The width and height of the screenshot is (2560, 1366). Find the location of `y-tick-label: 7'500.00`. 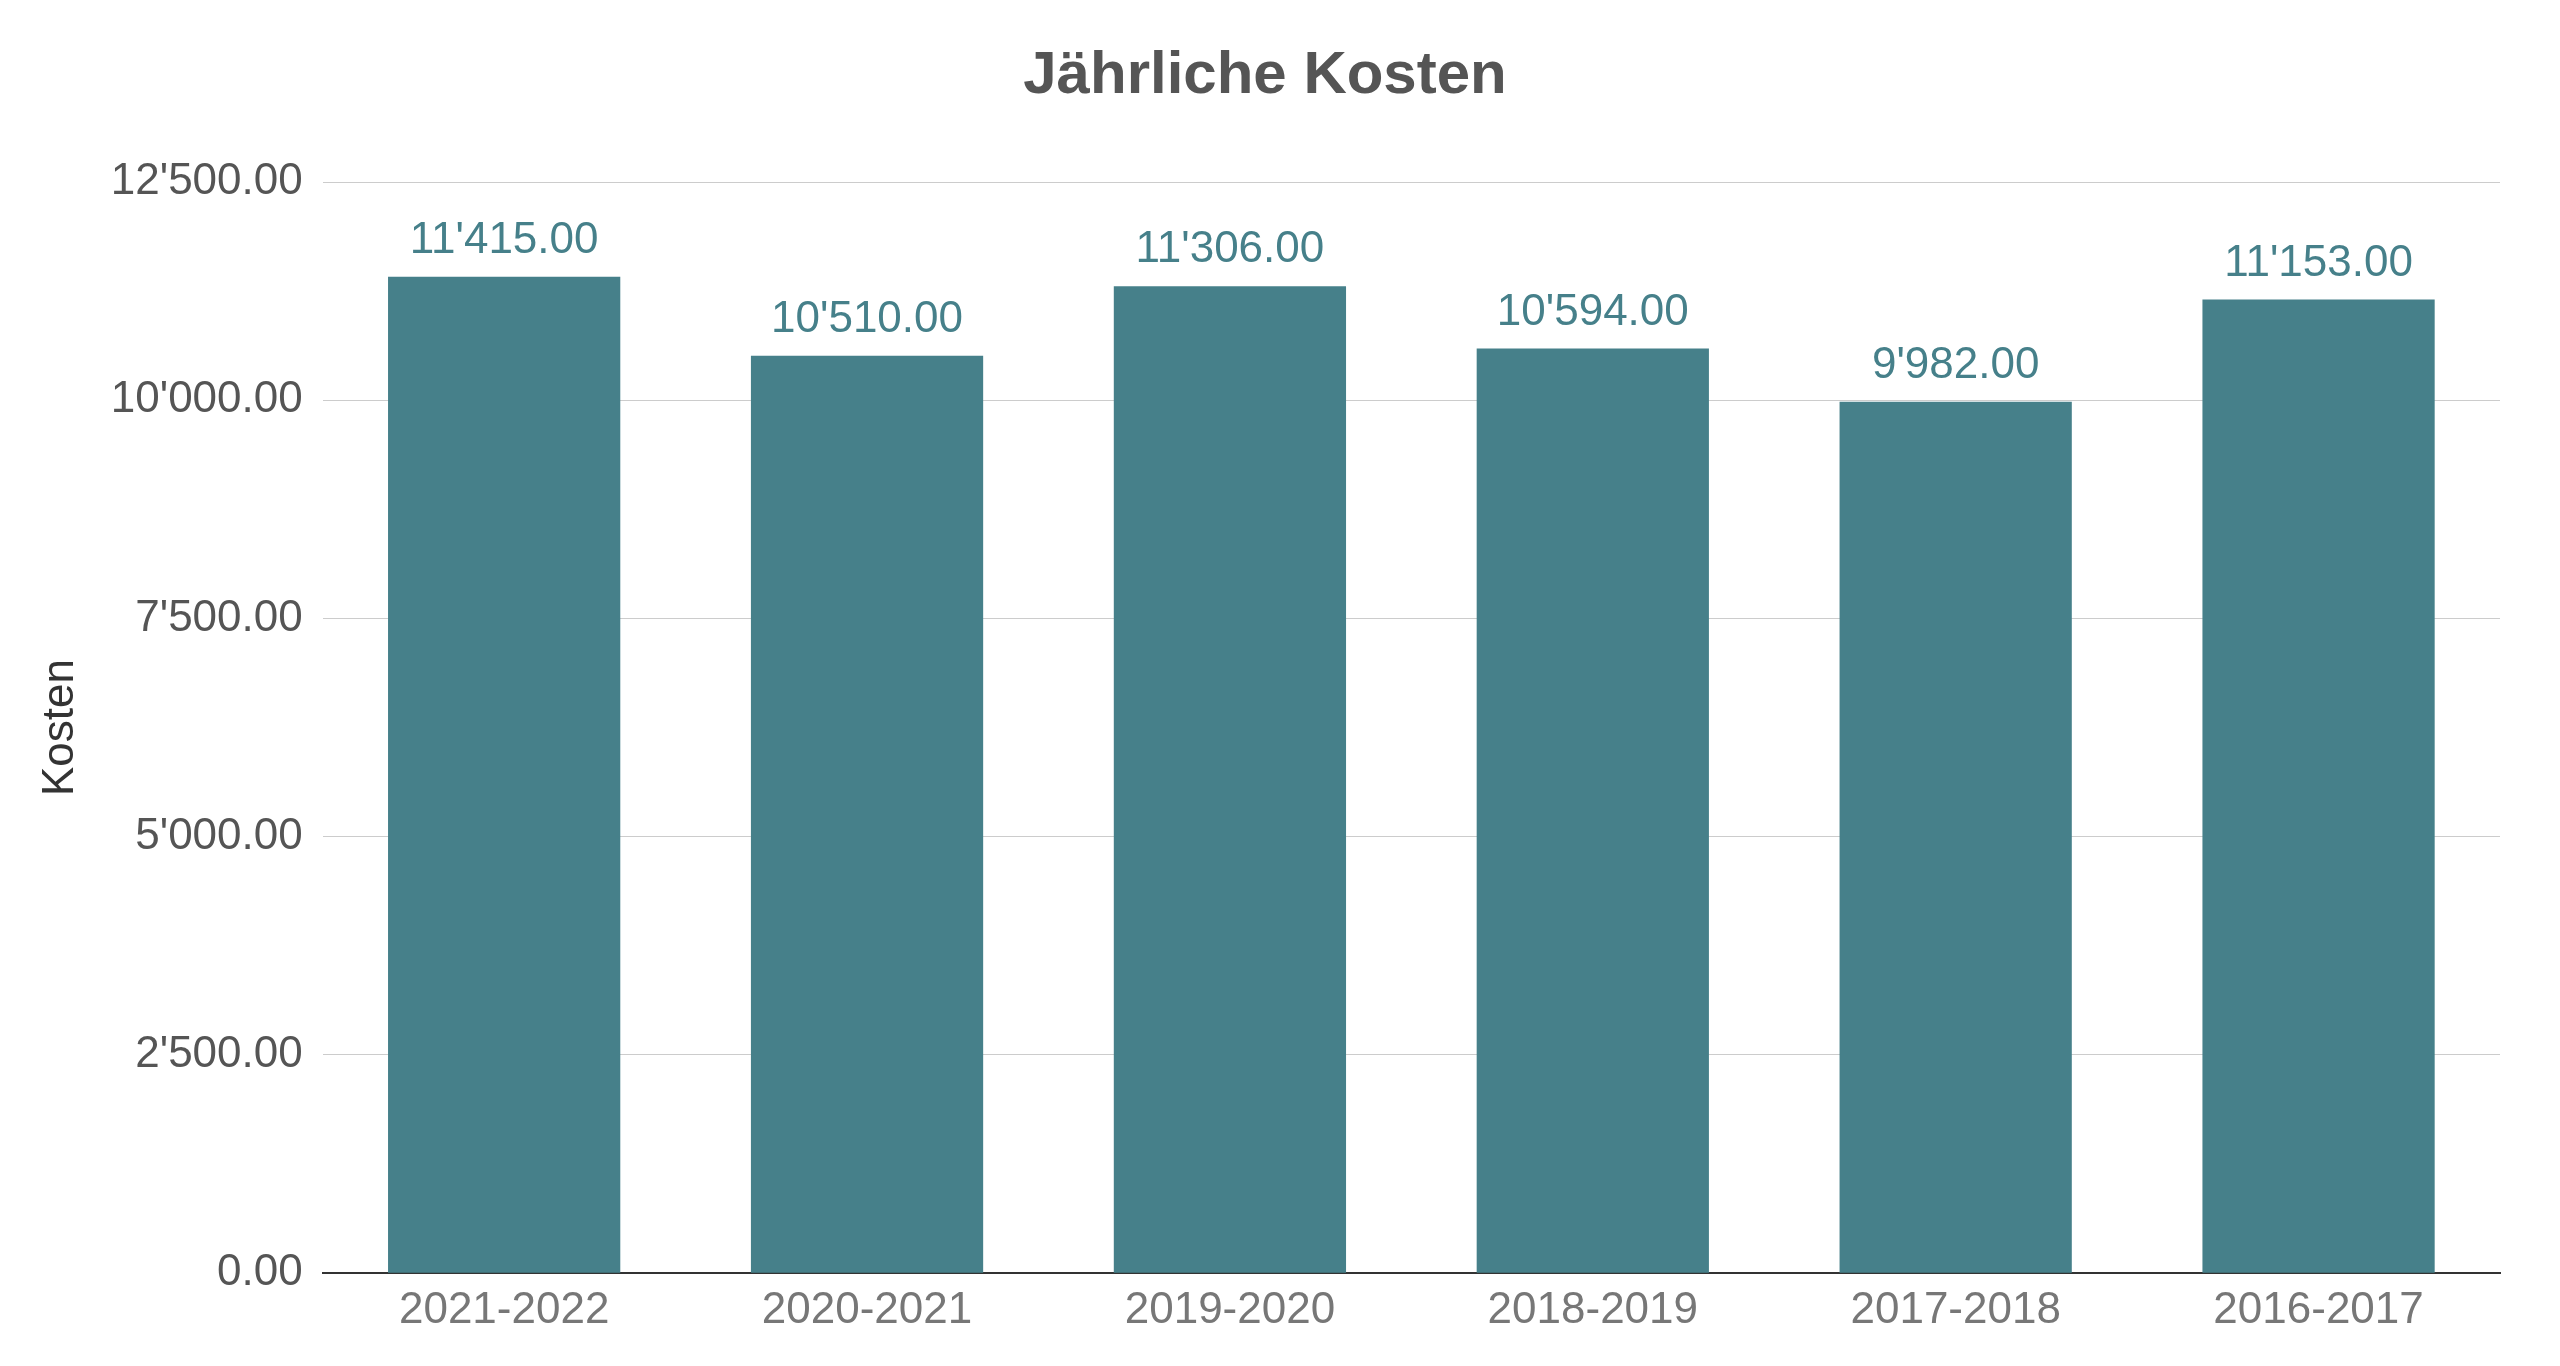

y-tick-label: 7'500.00 is located at coordinates (219, 615).